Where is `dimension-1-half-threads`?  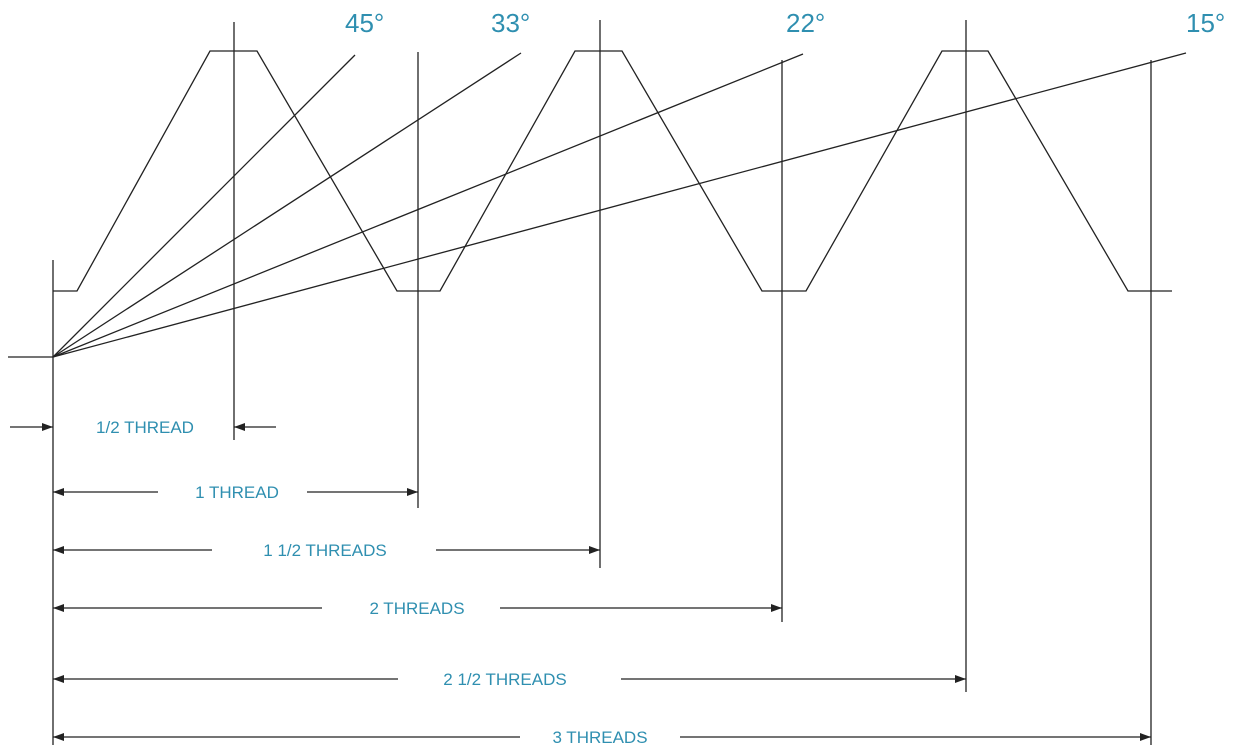
dimension-1-half-threads is located at coordinates (326, 550).